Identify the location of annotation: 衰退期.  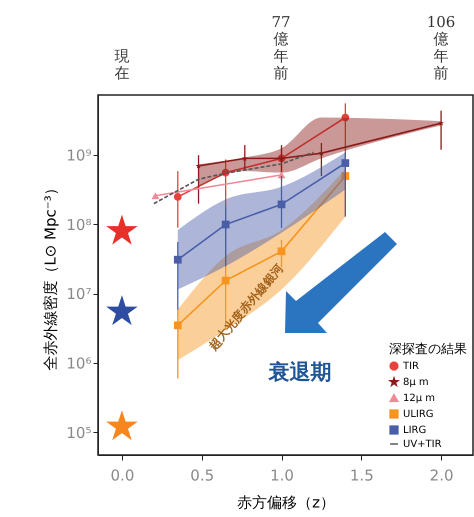
(300, 372).